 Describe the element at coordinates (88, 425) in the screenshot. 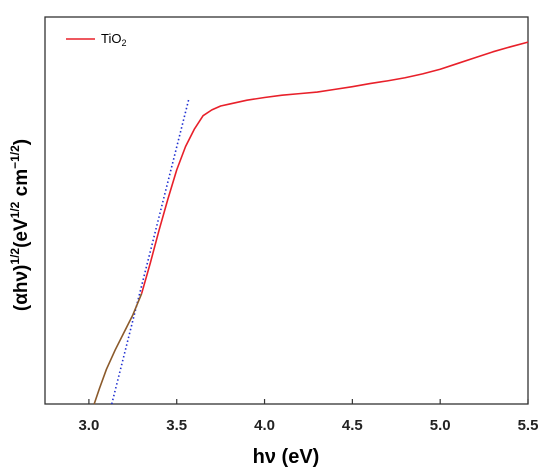

I see `x-tick-label: 3.0` at that location.